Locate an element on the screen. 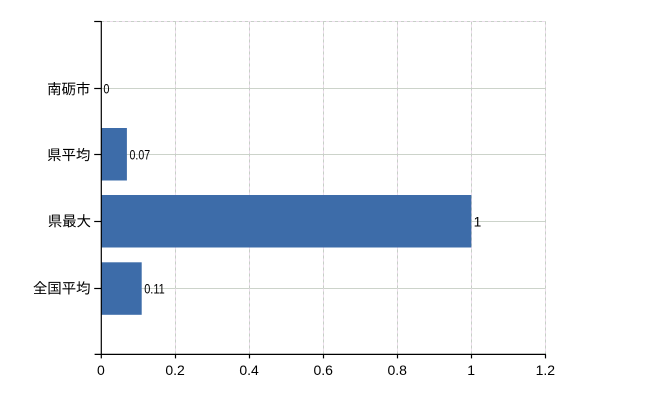 Image resolution: width=650 pixels, height=405 pixels. svg-text: 0.2 is located at coordinates (175, 370).